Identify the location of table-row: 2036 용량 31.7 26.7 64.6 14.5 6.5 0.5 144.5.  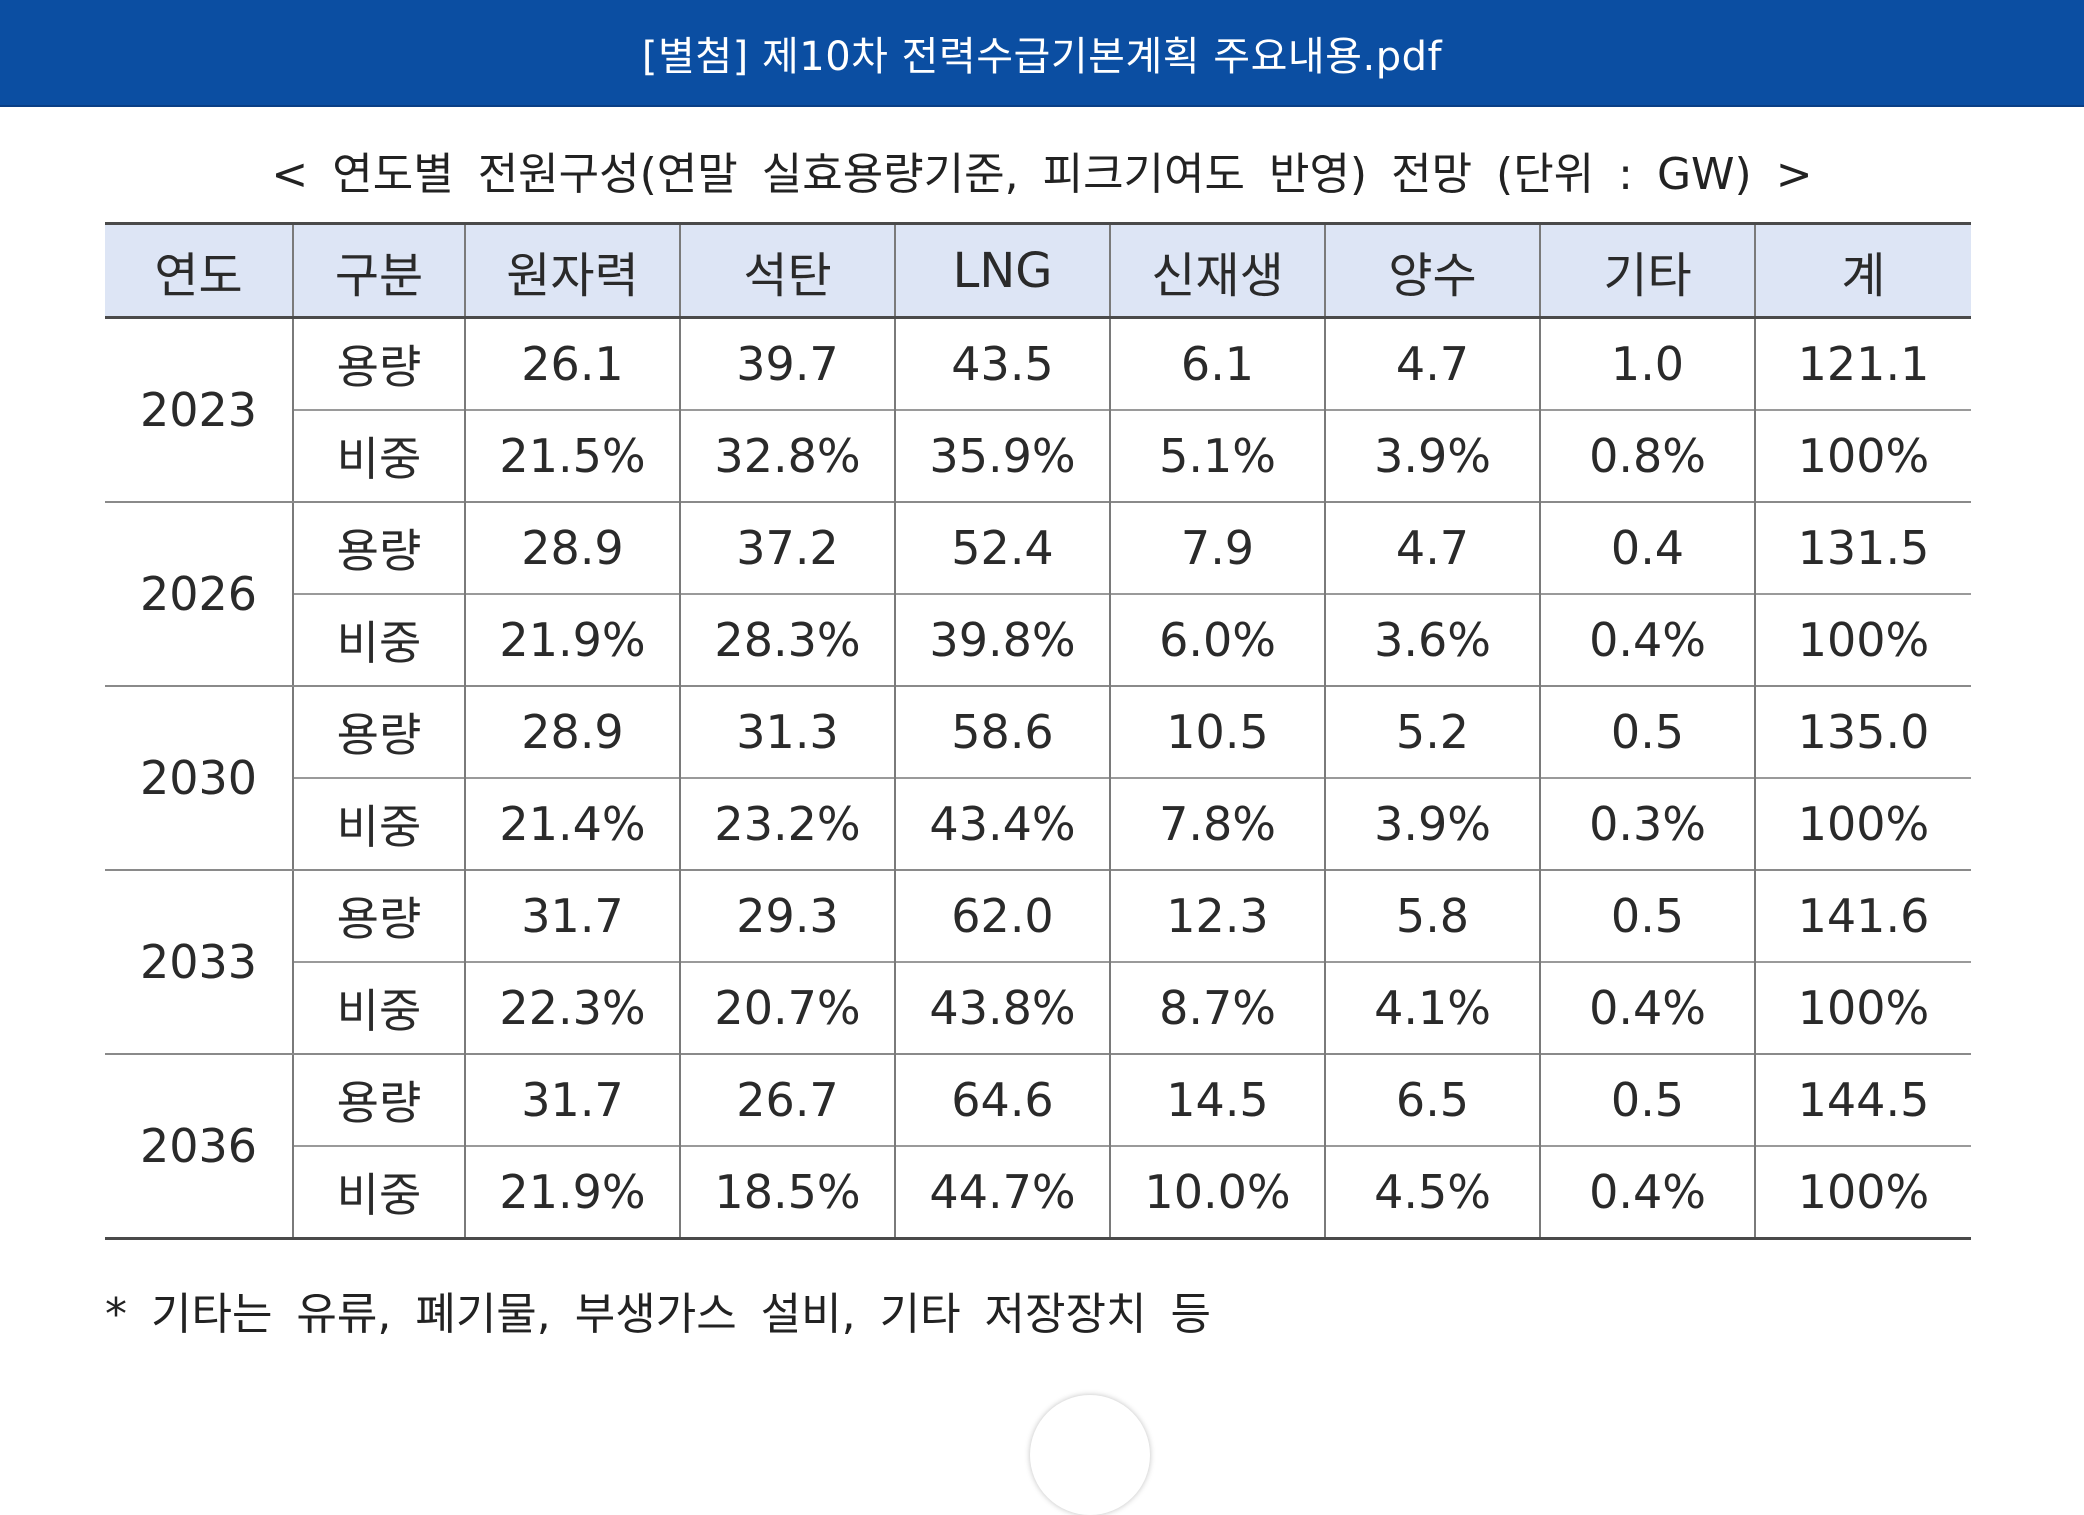
(1038, 1146).